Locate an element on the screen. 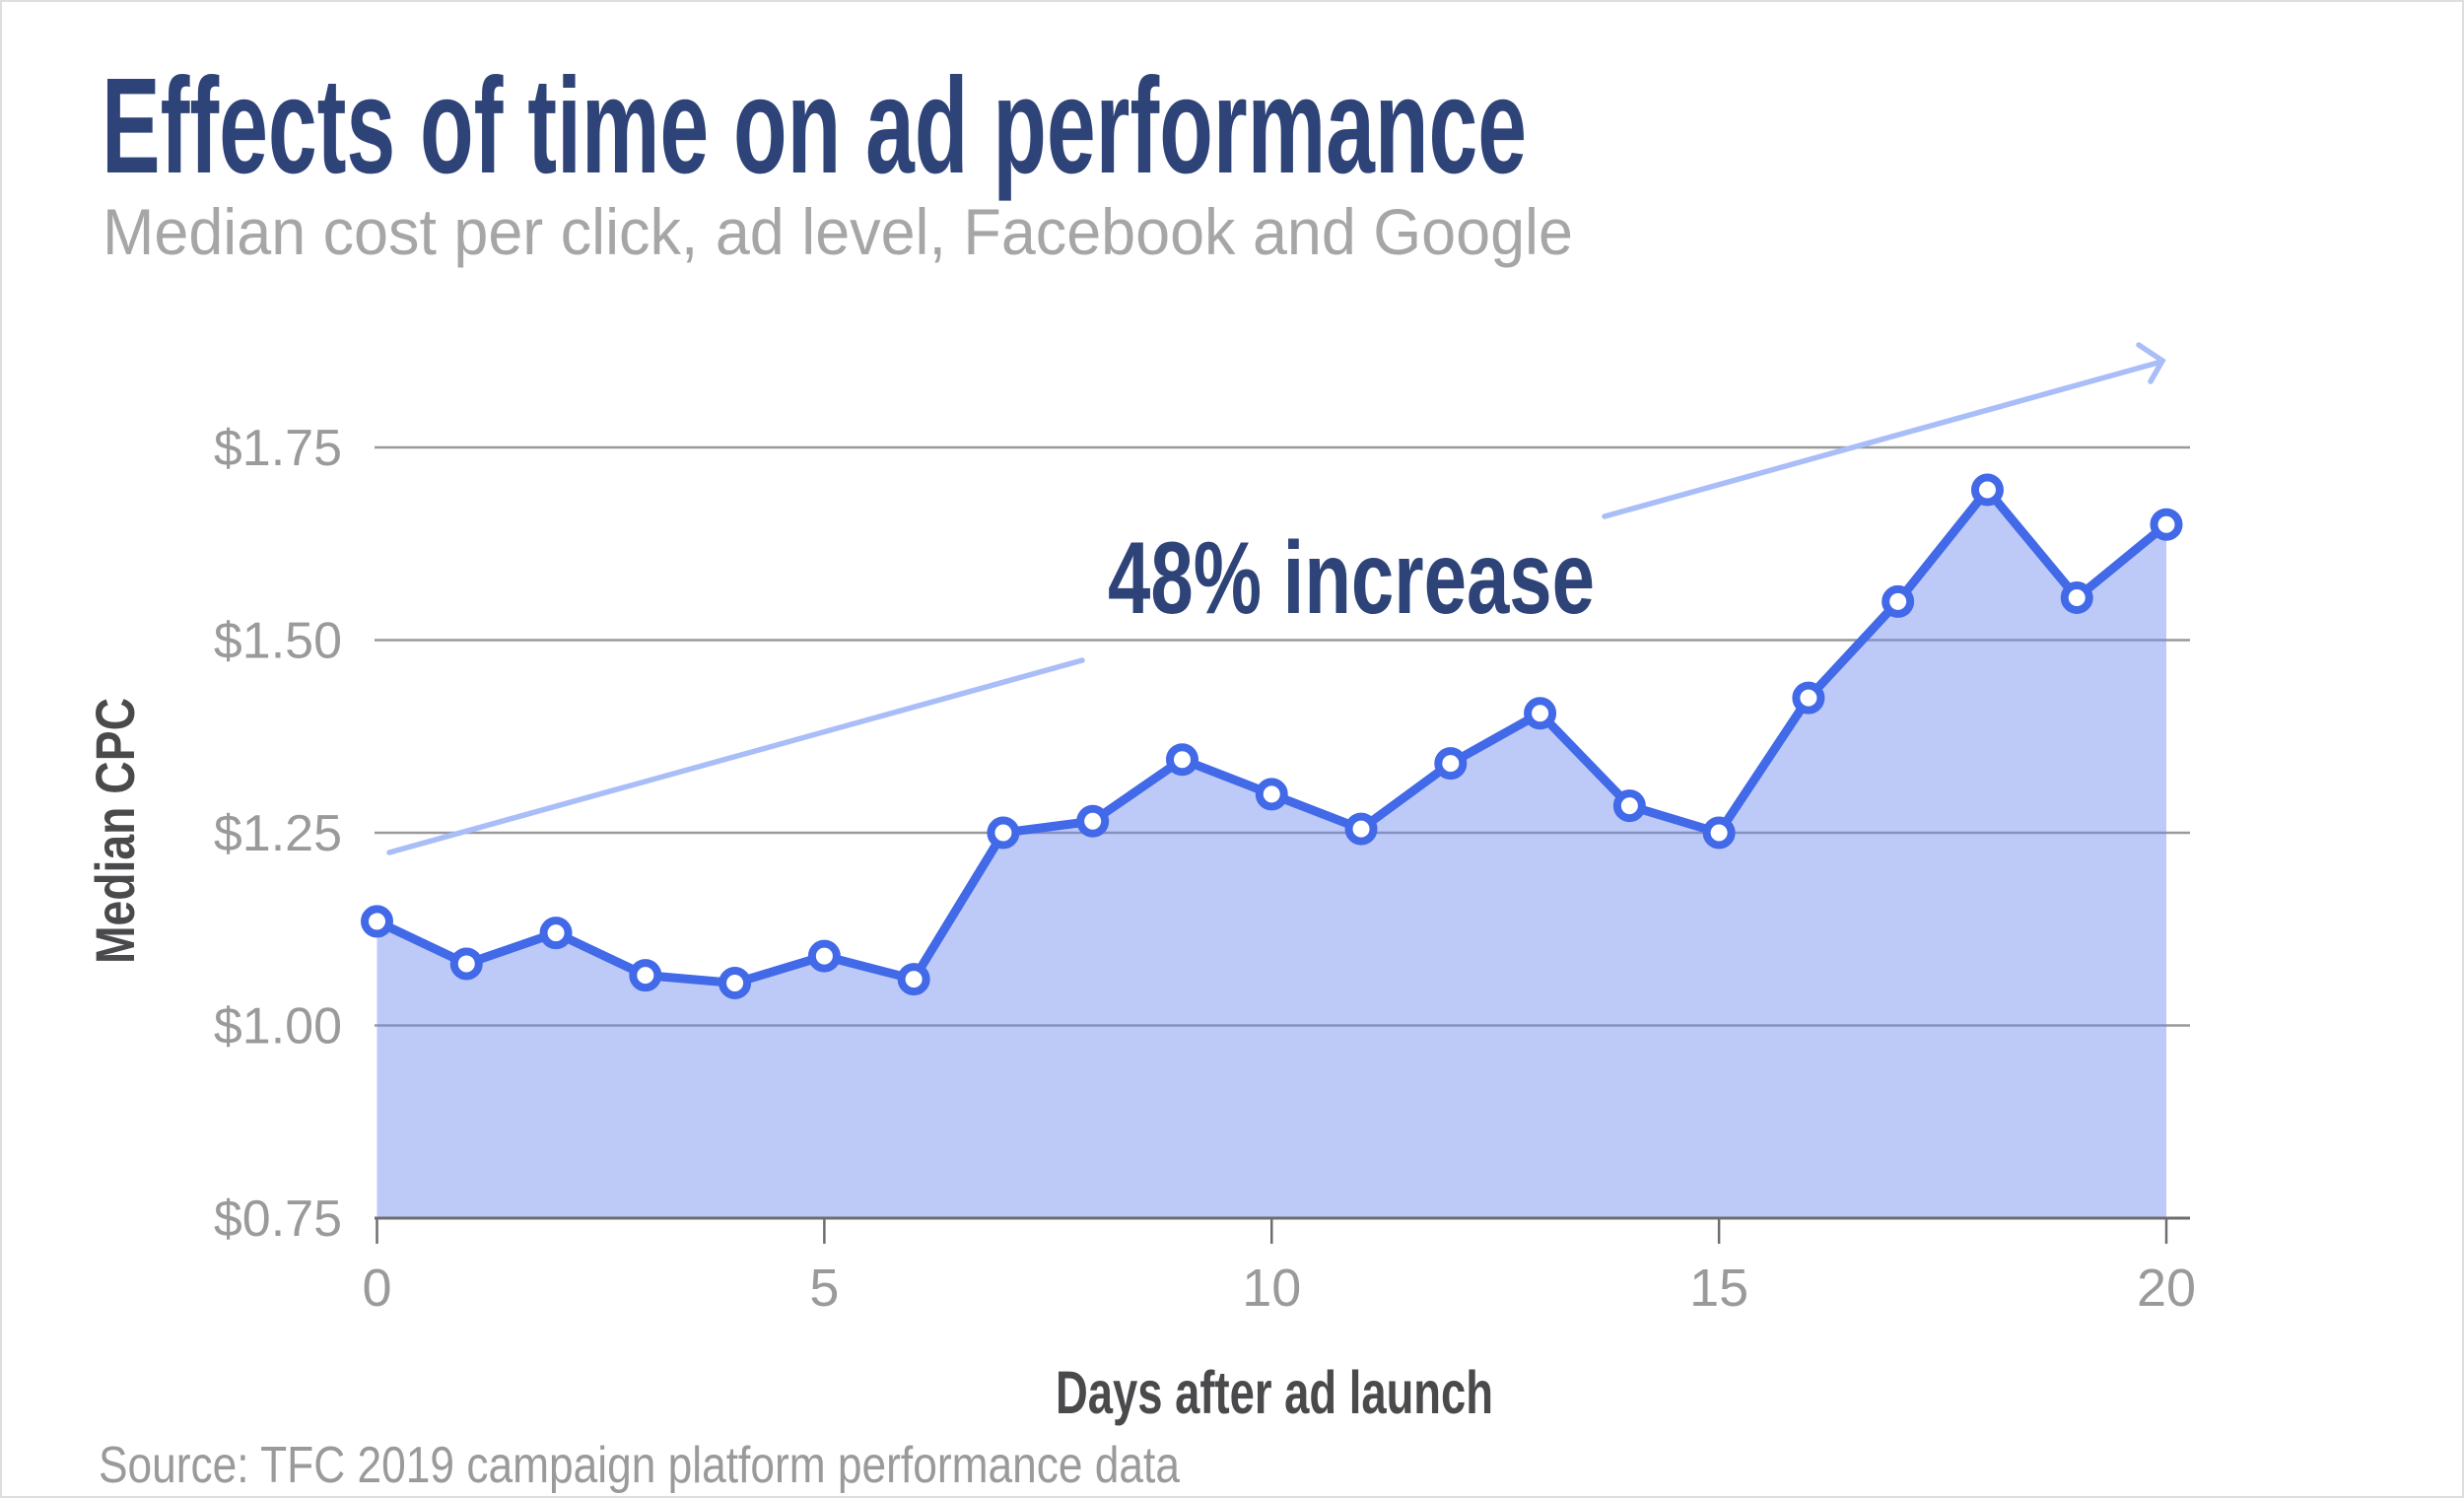 This screenshot has height=1498, width=2464. x-axis-title: Days after ad launch is located at coordinates (1274, 1392).